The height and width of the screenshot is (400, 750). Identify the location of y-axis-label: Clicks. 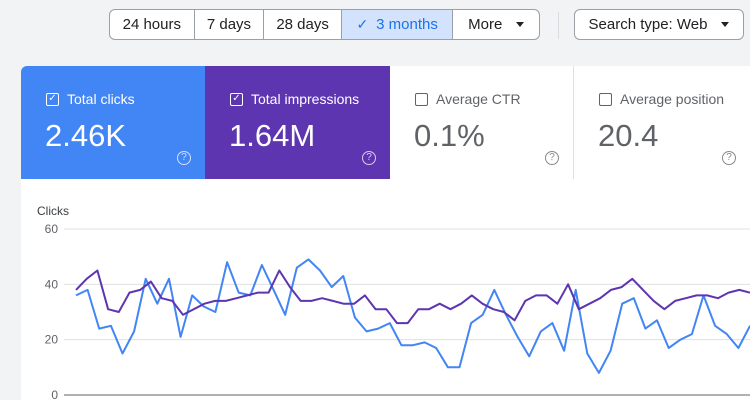
(53, 211).